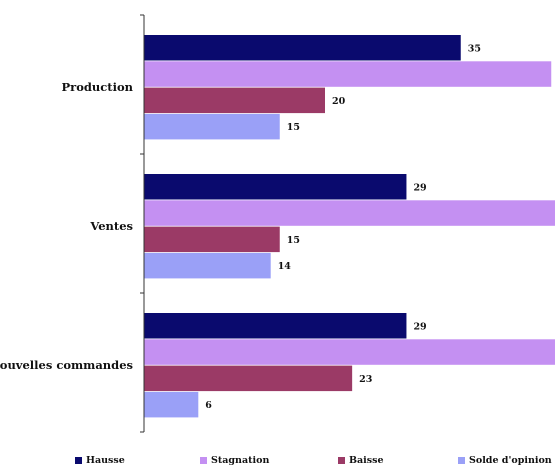 The height and width of the screenshot is (467, 555). What do you see at coordinates (277, 461) in the screenshot?
I see `legend: Hausse Stagnation Baisse Solde d'opinion` at bounding box center [277, 461].